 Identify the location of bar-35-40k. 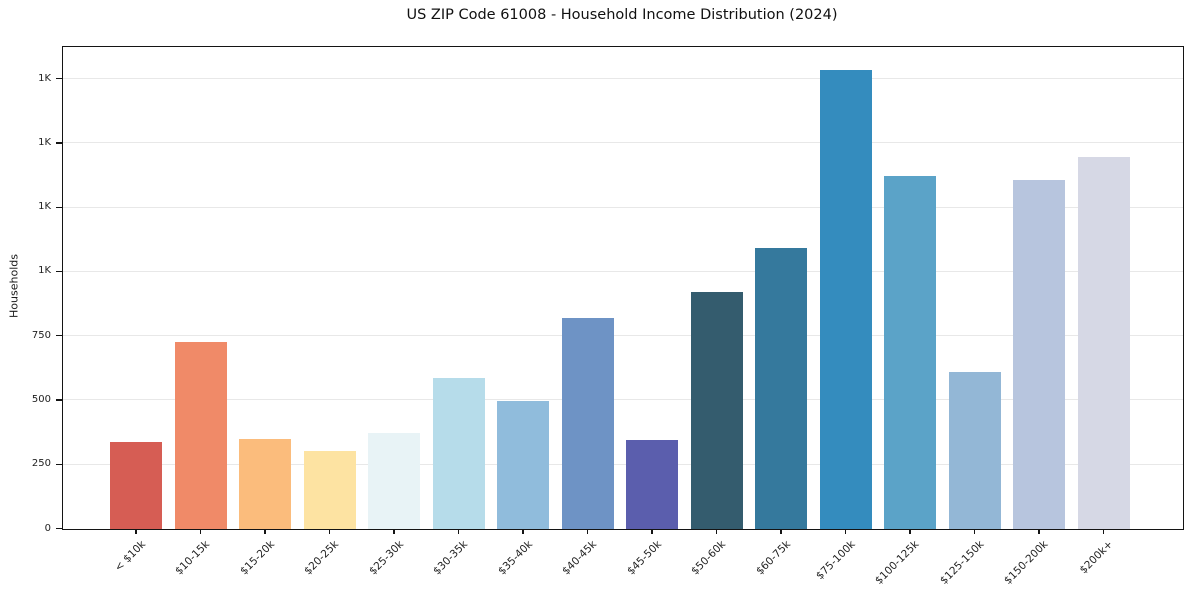
(523, 465).